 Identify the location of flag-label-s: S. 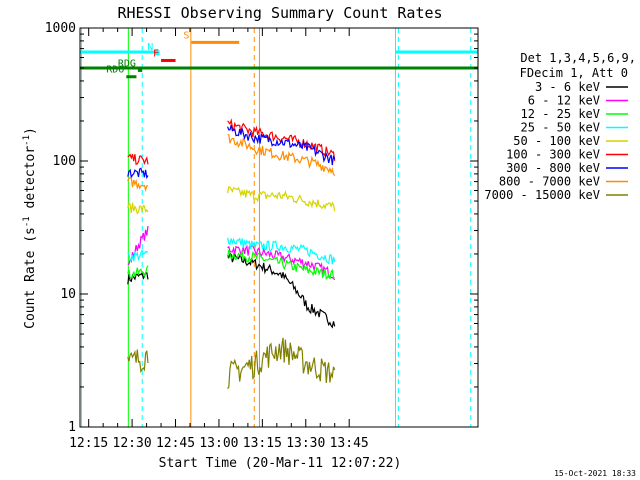
(186, 35).